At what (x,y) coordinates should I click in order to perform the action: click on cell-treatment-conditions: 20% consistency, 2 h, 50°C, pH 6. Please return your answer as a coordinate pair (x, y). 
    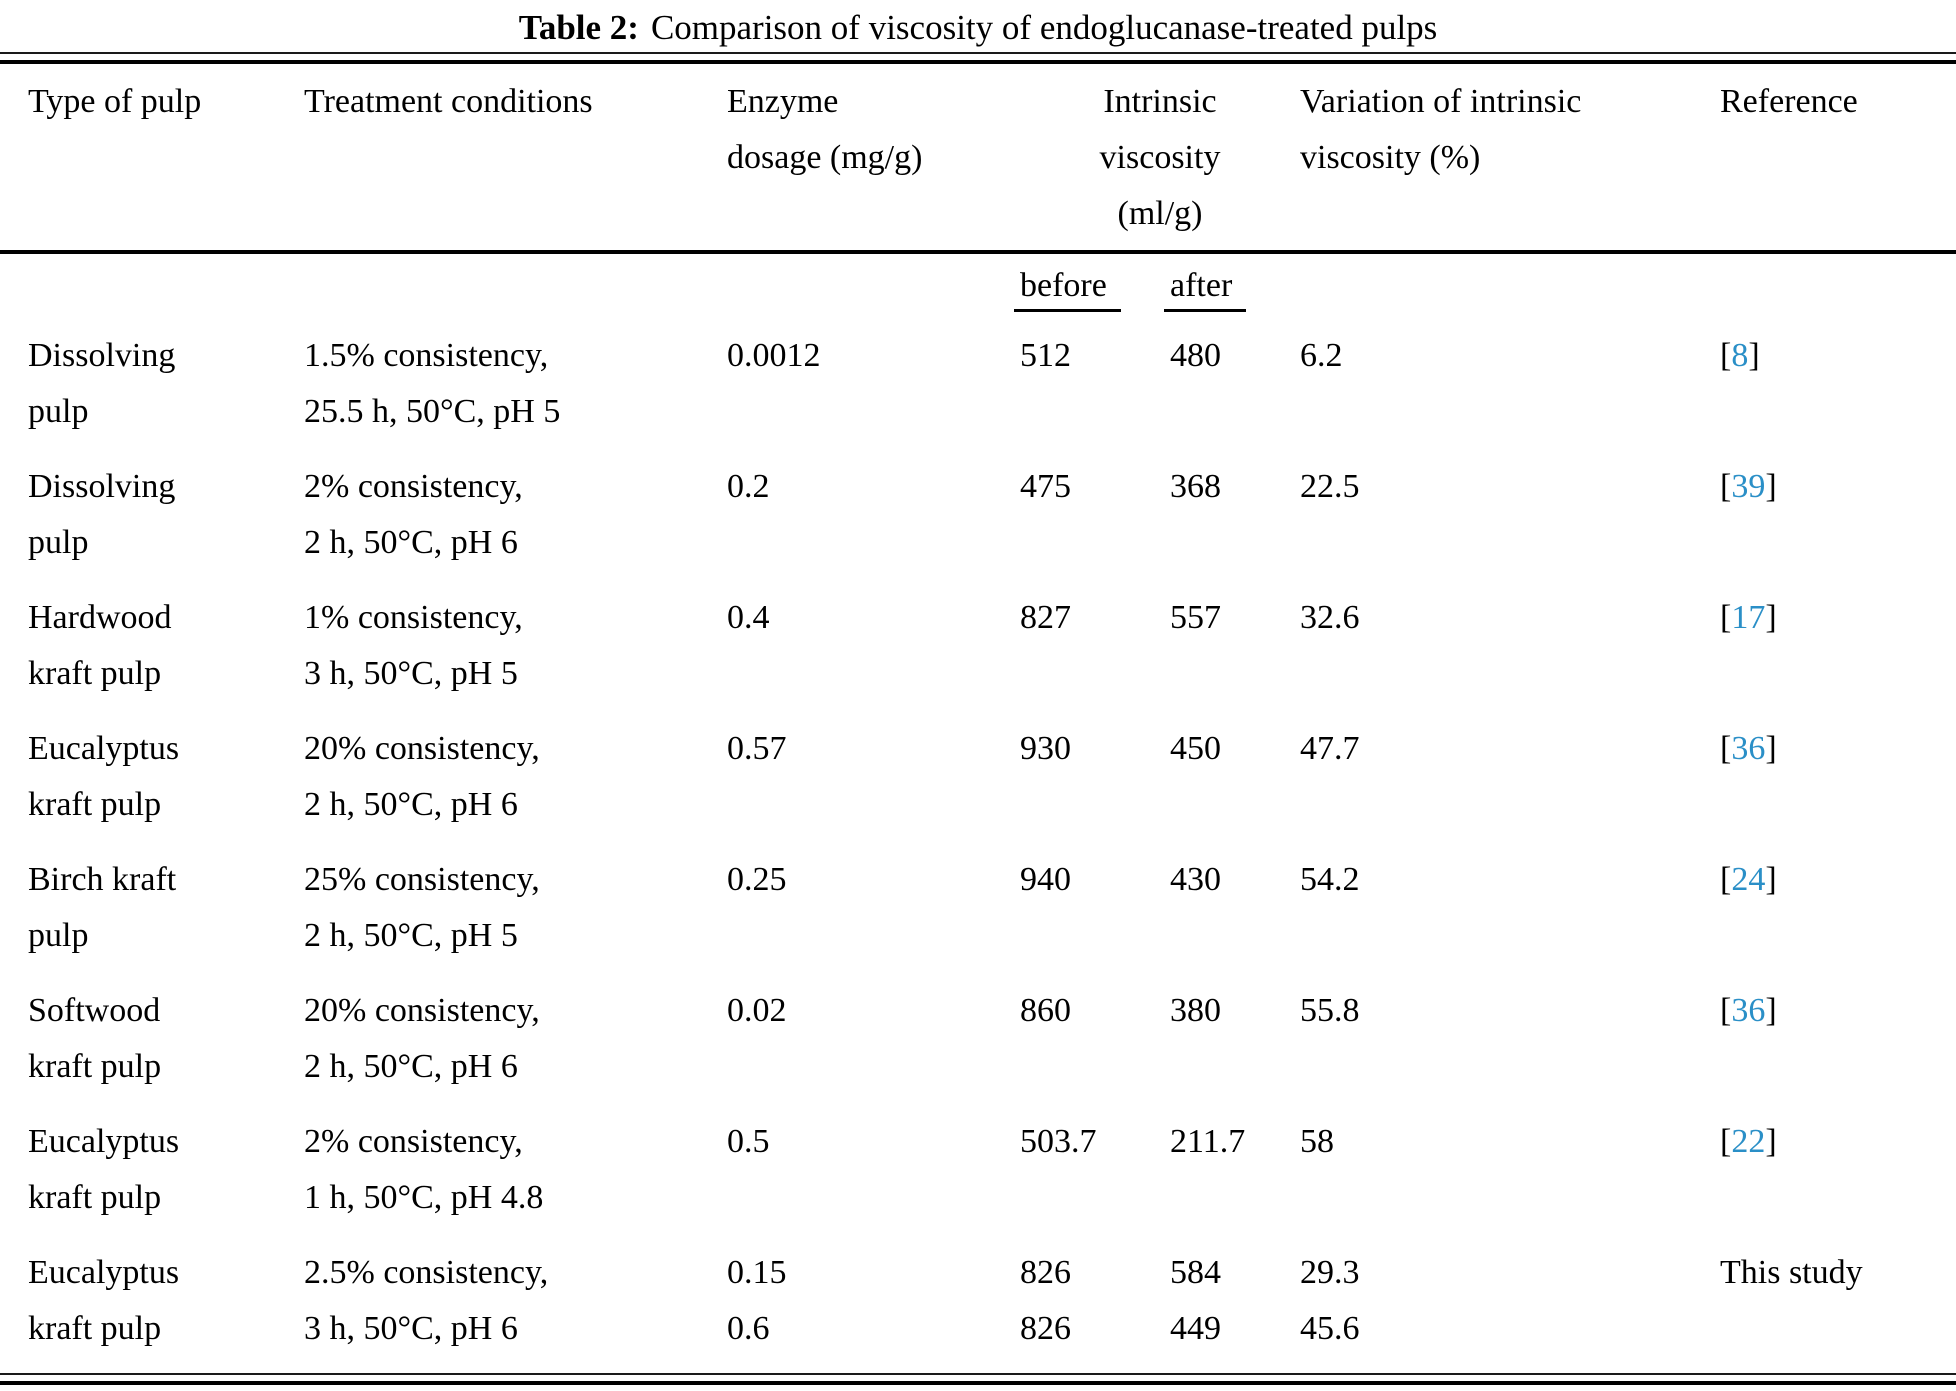
    Looking at the image, I should click on (515, 777).